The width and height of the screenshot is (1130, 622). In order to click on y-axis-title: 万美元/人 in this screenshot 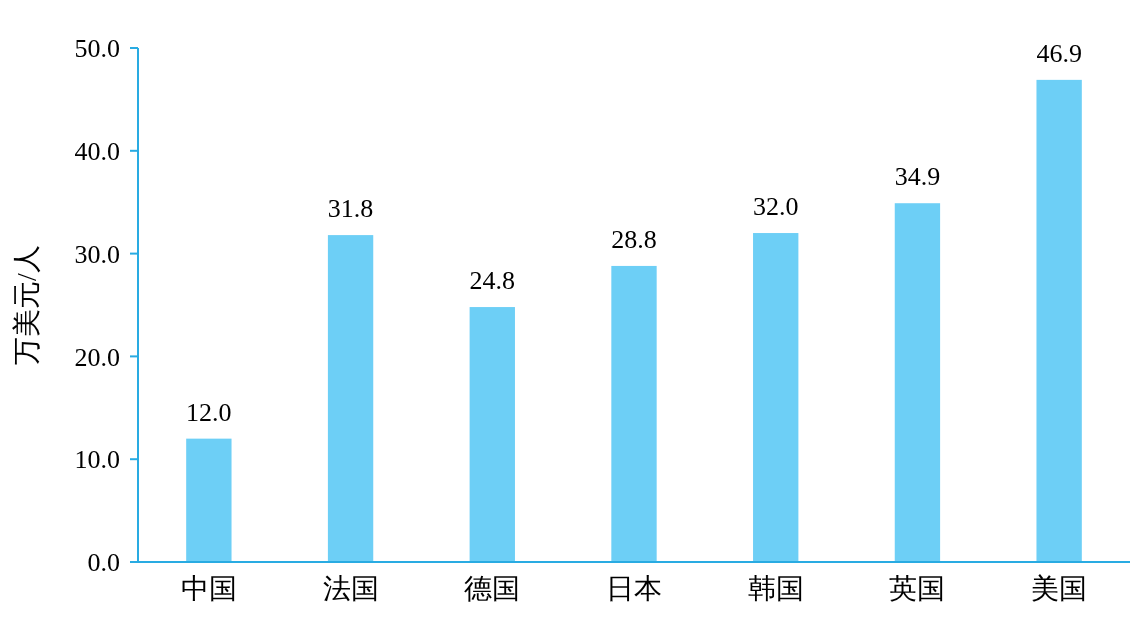, I will do `click(26, 305)`.